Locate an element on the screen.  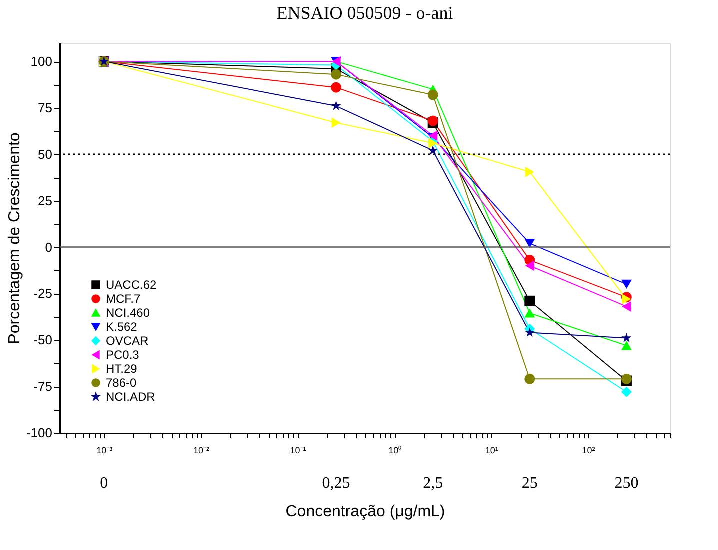
y-axis-title: Porcentagem de Crescimento is located at coordinates (15, 238).